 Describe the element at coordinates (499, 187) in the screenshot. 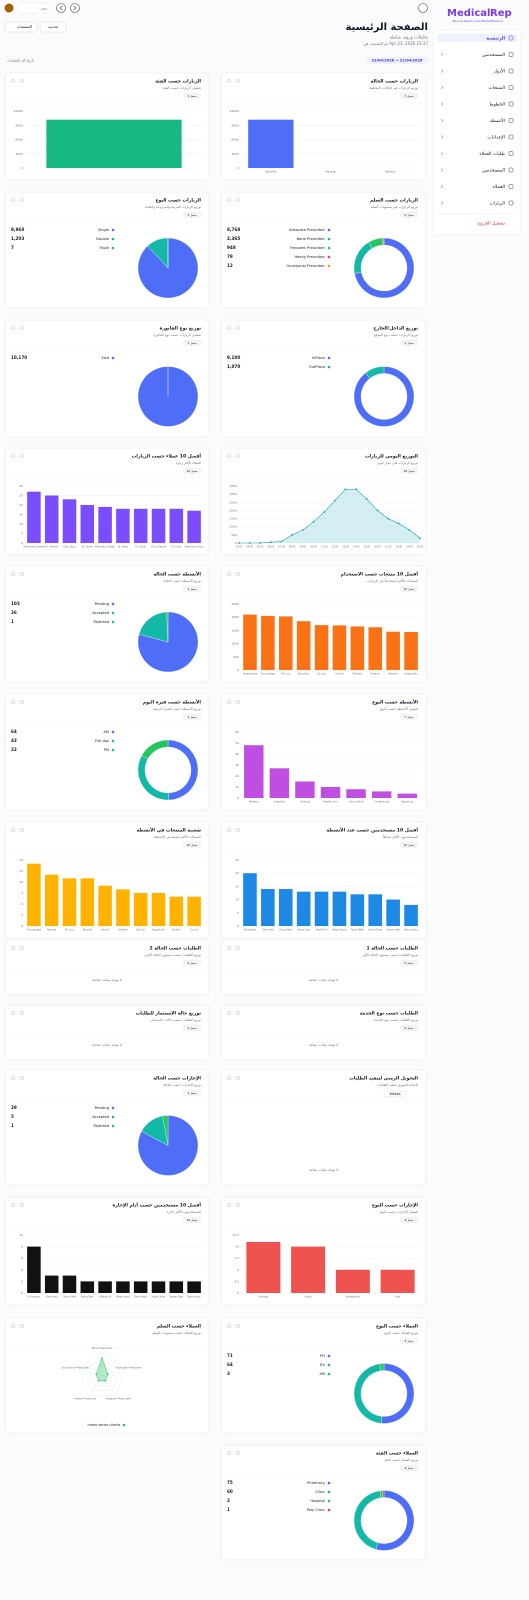

I see `nav-item: العملاء` at that location.